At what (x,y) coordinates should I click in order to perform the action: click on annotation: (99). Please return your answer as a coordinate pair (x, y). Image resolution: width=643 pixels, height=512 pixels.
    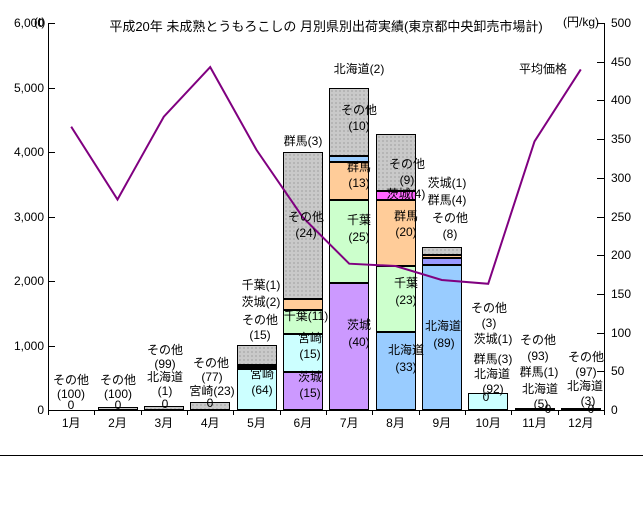
    Looking at the image, I should click on (165, 364).